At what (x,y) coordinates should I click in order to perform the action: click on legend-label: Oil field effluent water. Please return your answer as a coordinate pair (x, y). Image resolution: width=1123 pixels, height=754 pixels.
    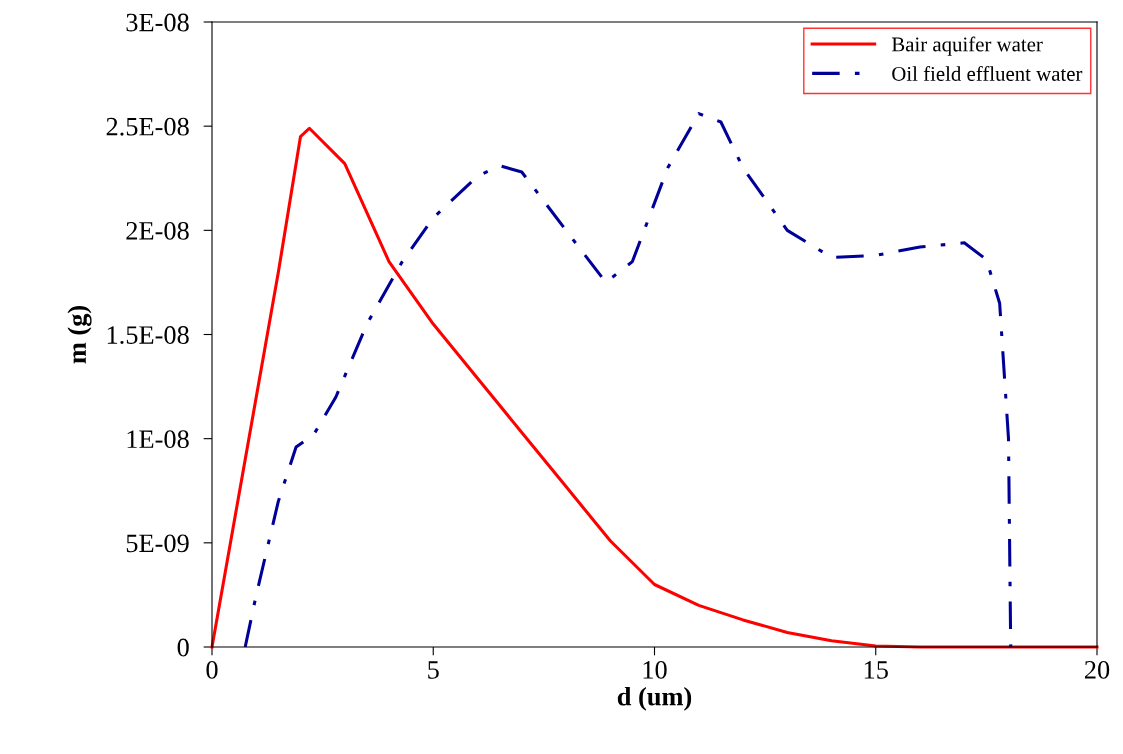
    Looking at the image, I should click on (987, 73).